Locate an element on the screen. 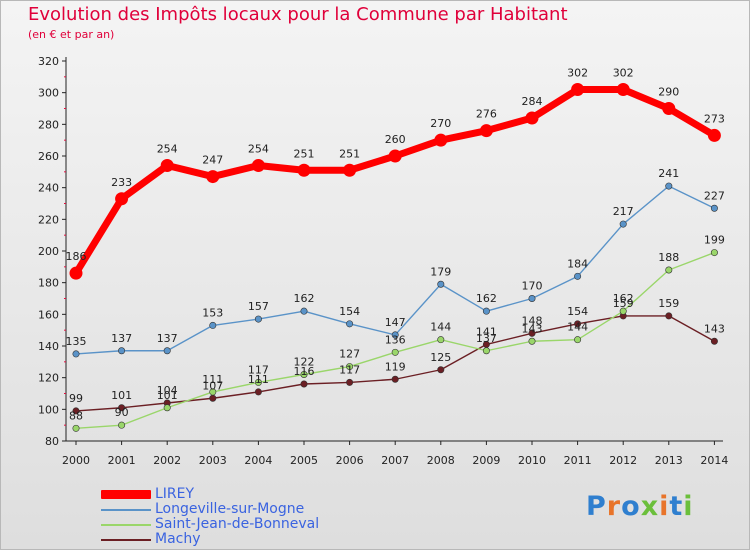 The height and width of the screenshot is (550, 750). x-tick-label: 2001 is located at coordinates (122, 460).